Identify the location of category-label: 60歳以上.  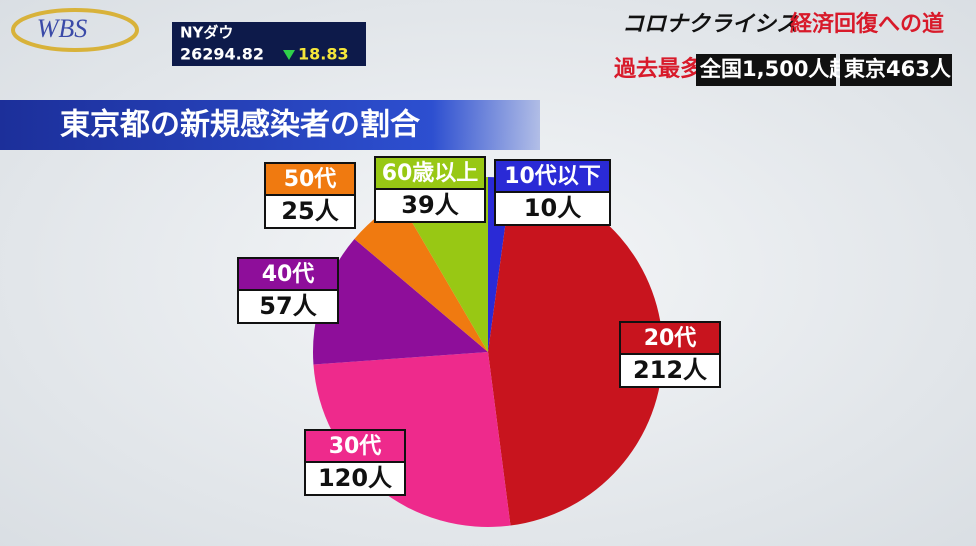
(430, 173).